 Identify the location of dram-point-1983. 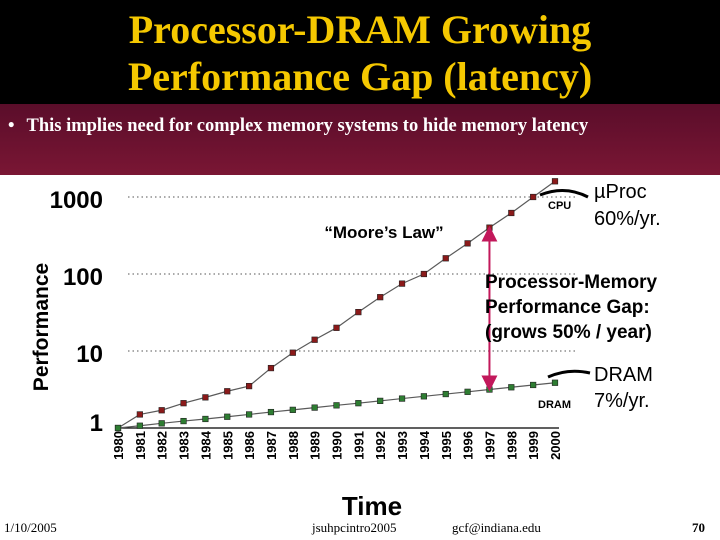
(183, 421).